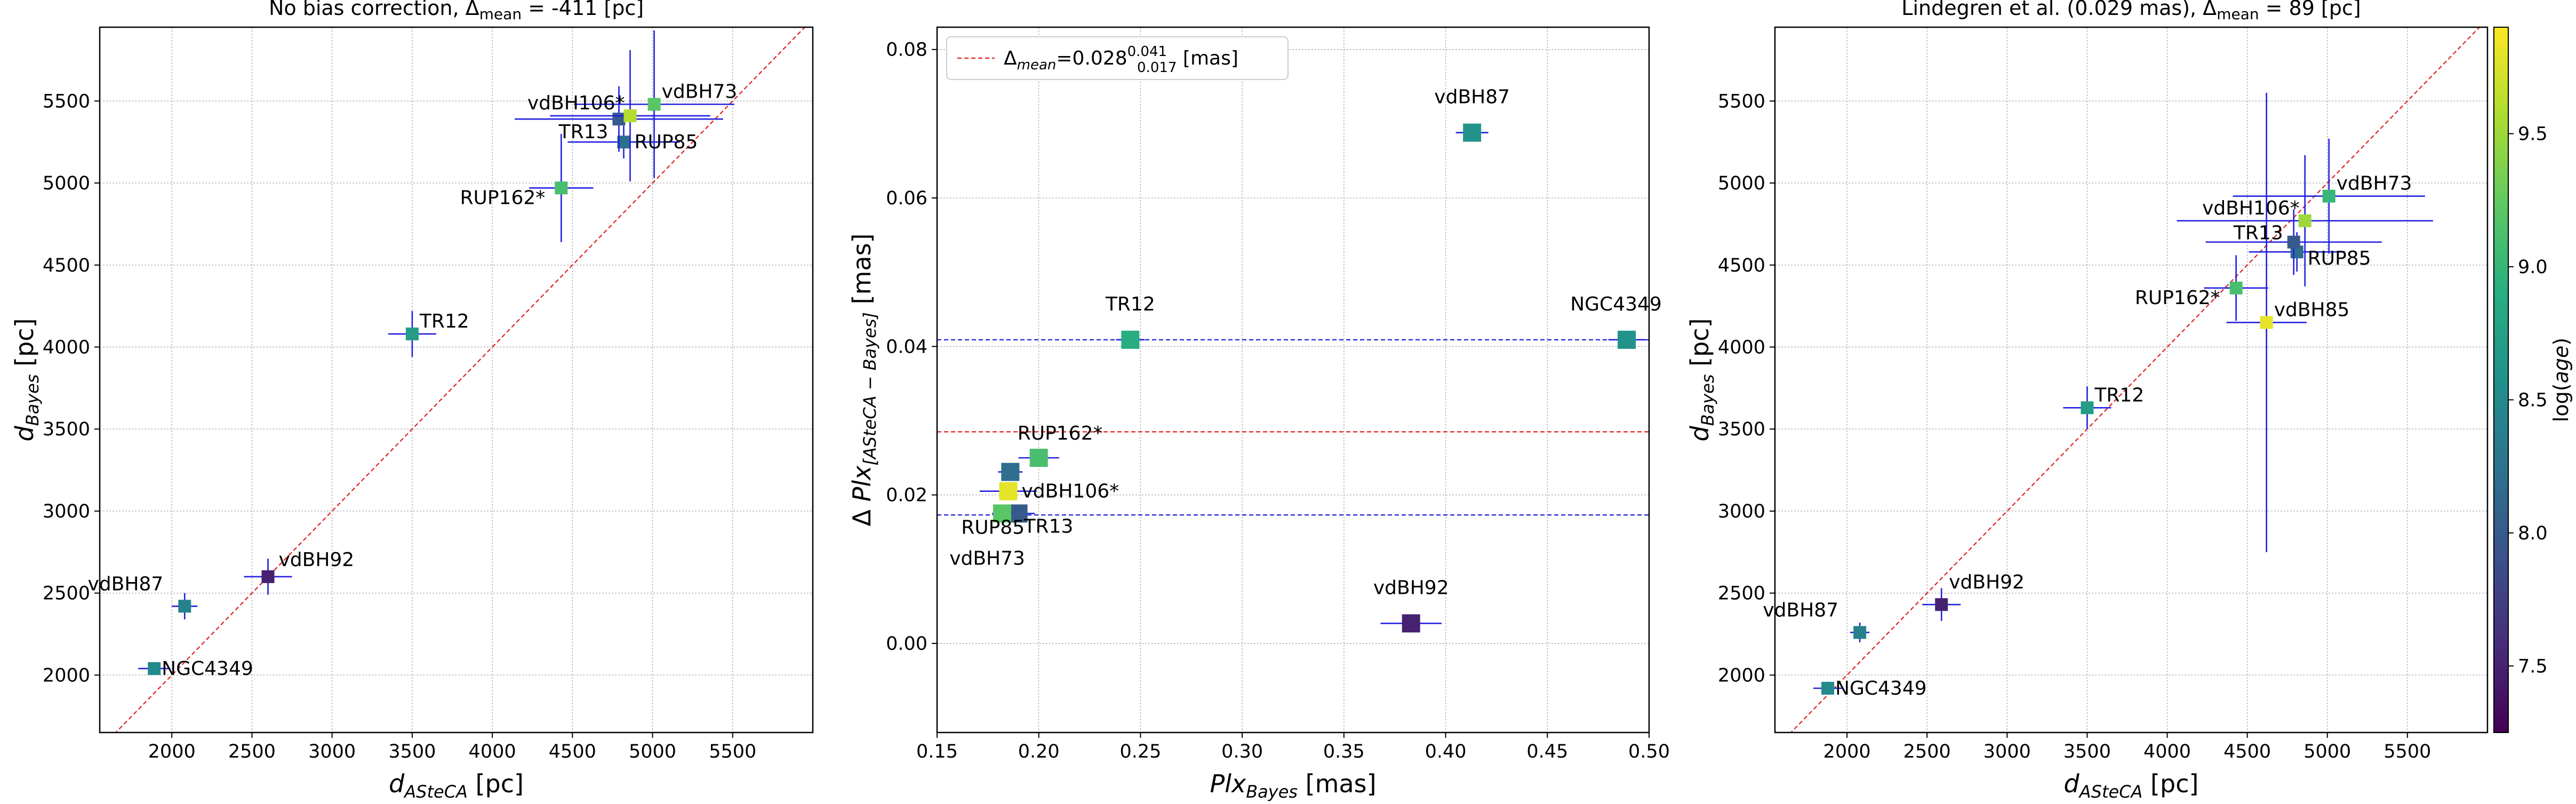 The width and height of the screenshot is (2576, 804). Describe the element at coordinates (456, 785) in the screenshot. I see `x-axis-label: dASteCA [pc]` at that location.